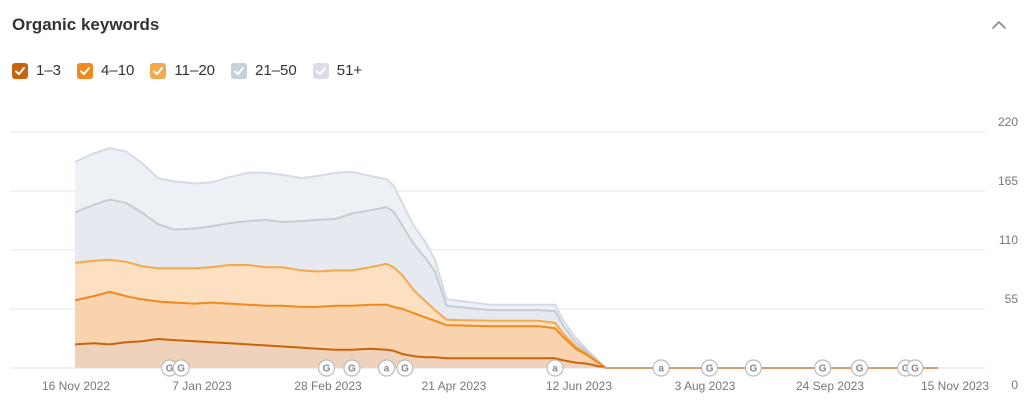  I want to click on collapse-button, so click(999, 25).